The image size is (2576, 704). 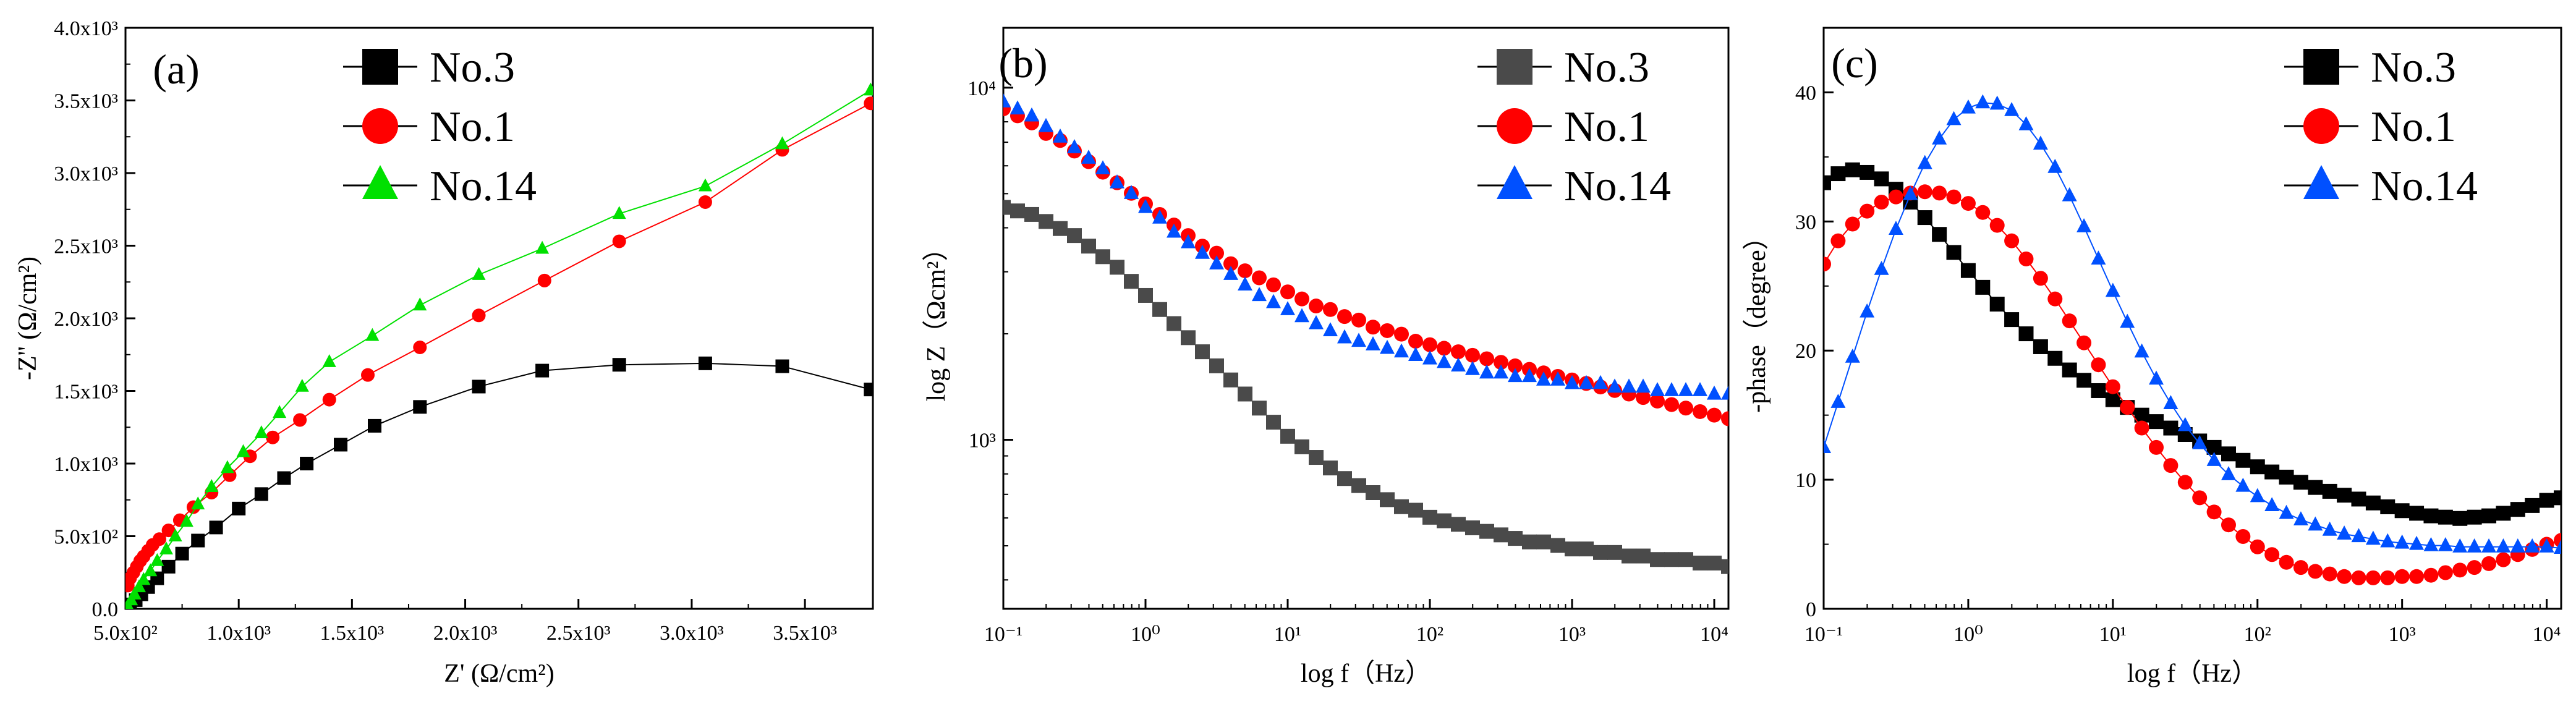 What do you see at coordinates (692, 633) in the screenshot?
I see `x-tick-label: 3.0x10³` at bounding box center [692, 633].